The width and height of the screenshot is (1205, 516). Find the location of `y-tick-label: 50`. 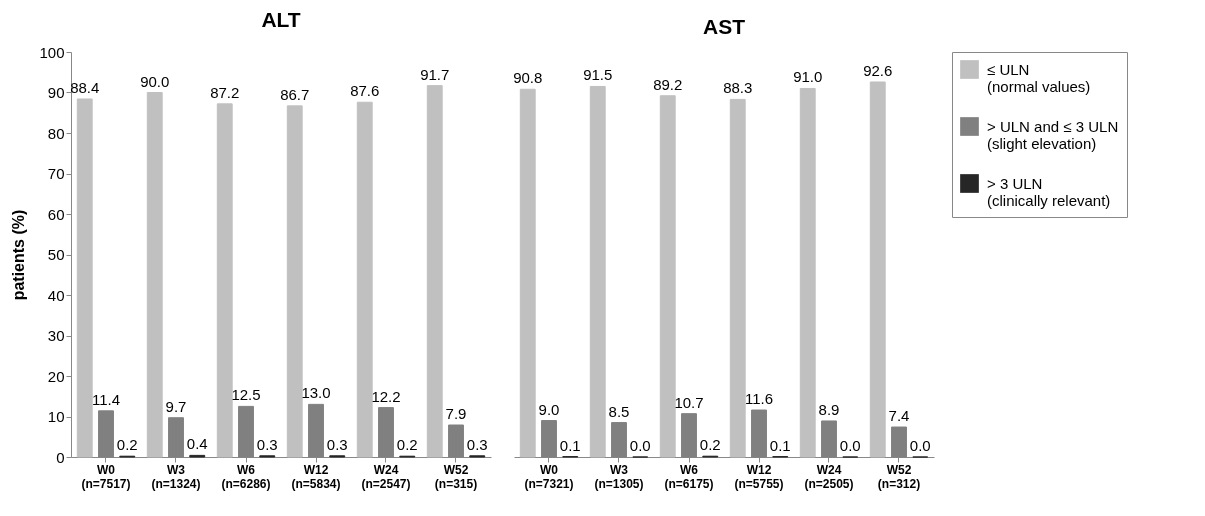

y-tick-label: 50 is located at coordinates (56, 254).